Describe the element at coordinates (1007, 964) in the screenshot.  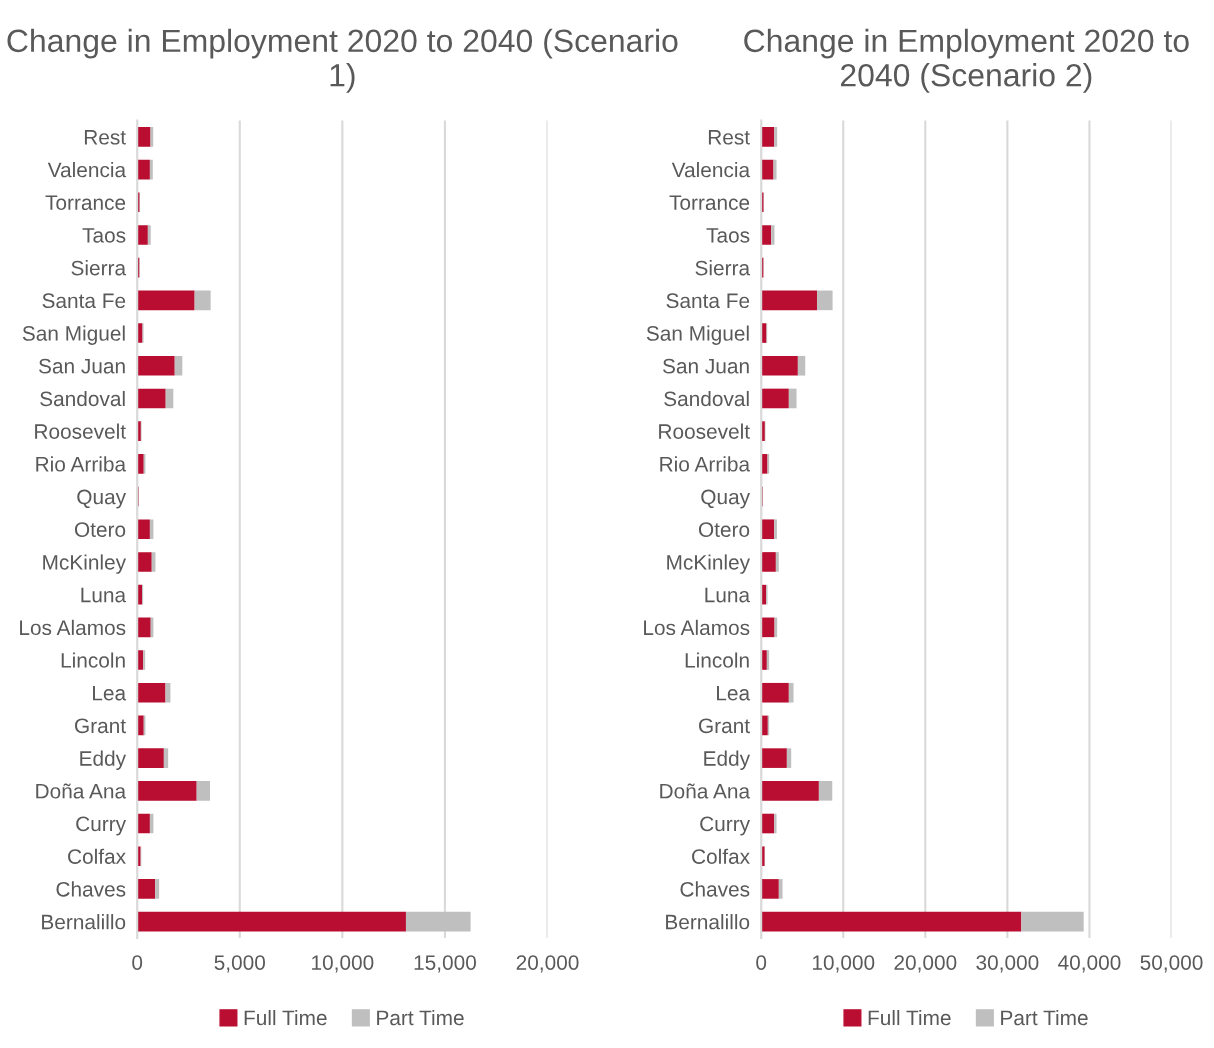
I see `x-tick-label: 30,000` at that location.